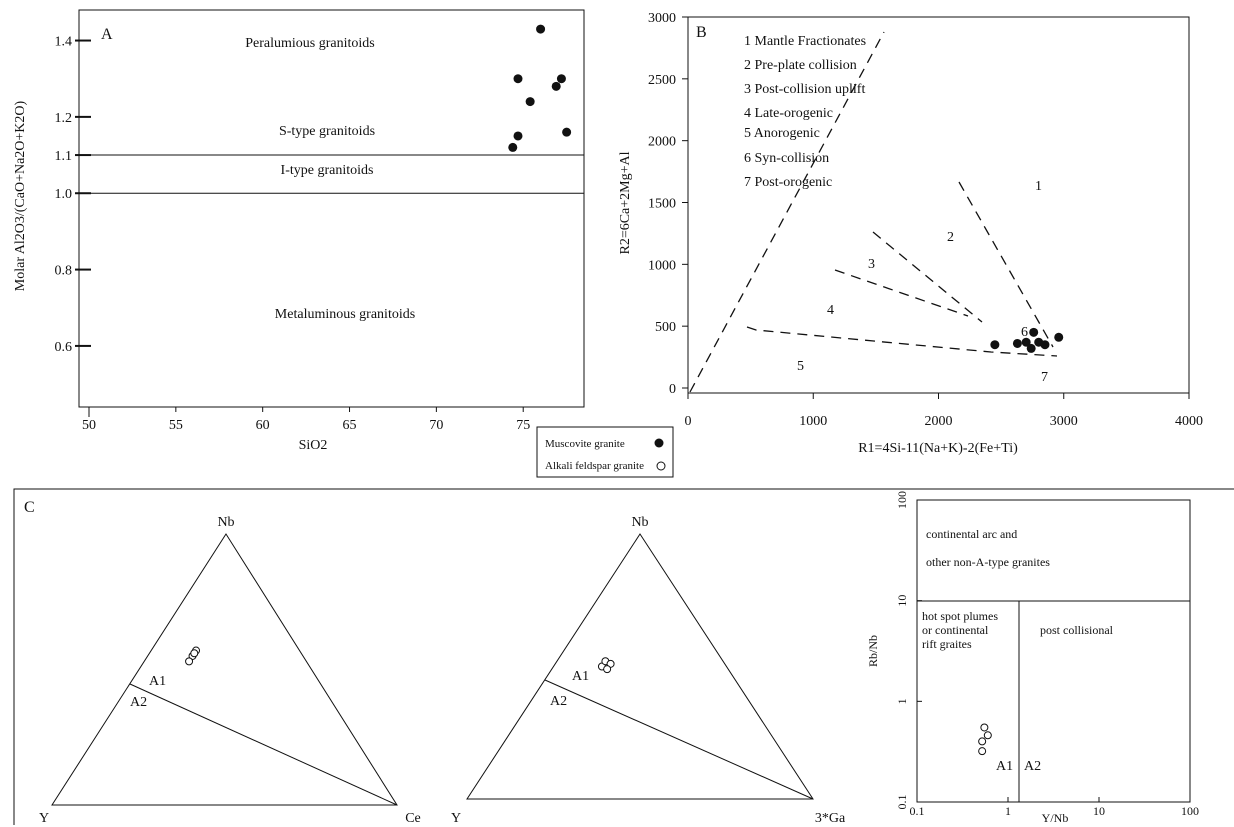  I want to click on rbnb-field-continental-arc-1: continental arc and, so click(971, 534).